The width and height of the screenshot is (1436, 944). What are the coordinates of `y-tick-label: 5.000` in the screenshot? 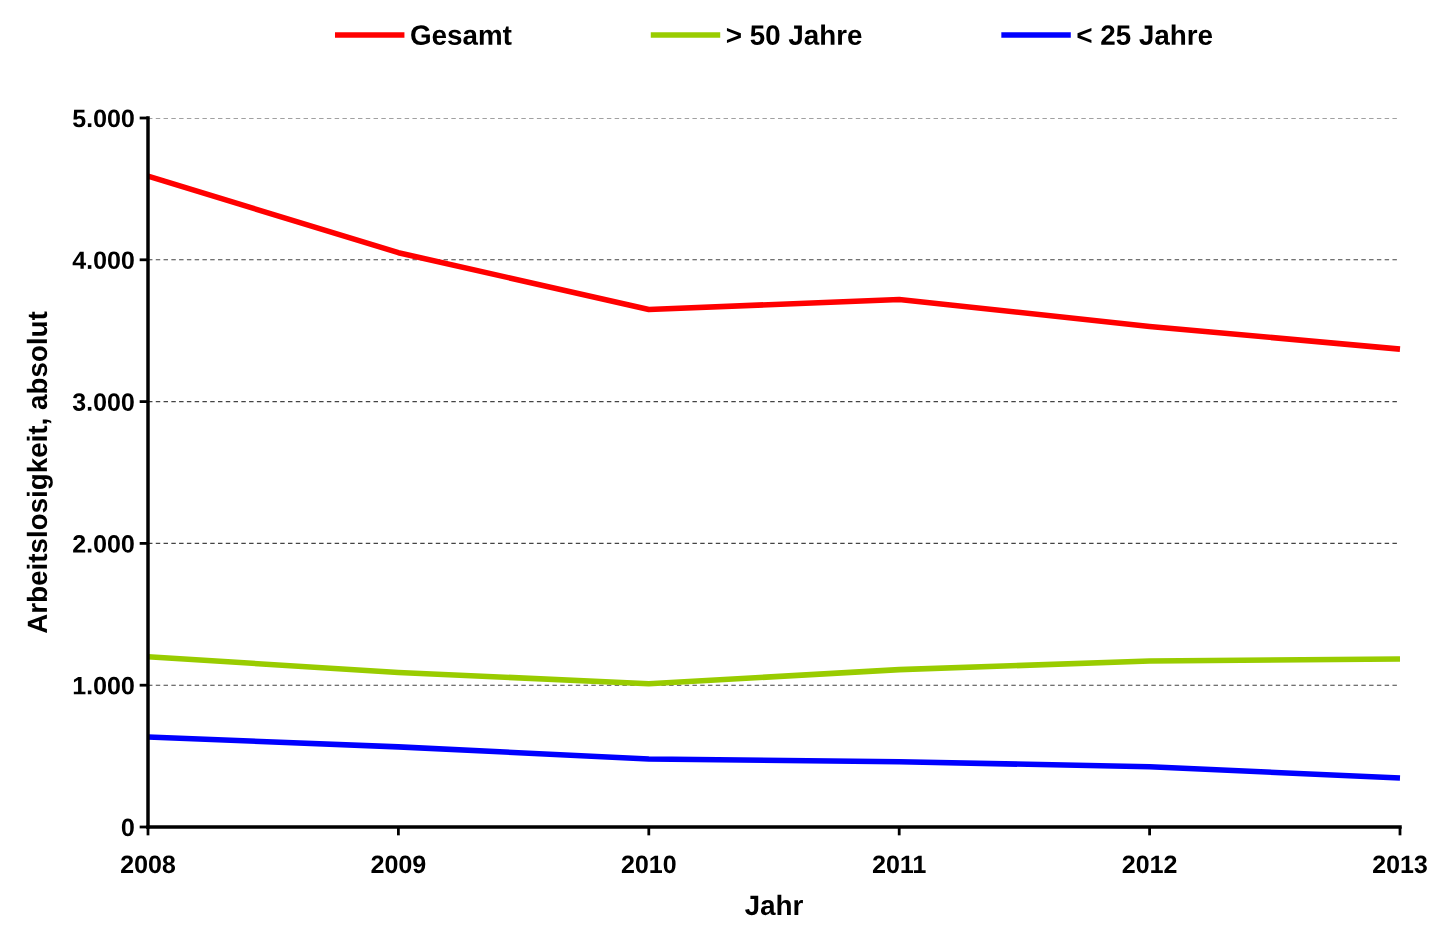 It's located at (103, 118).